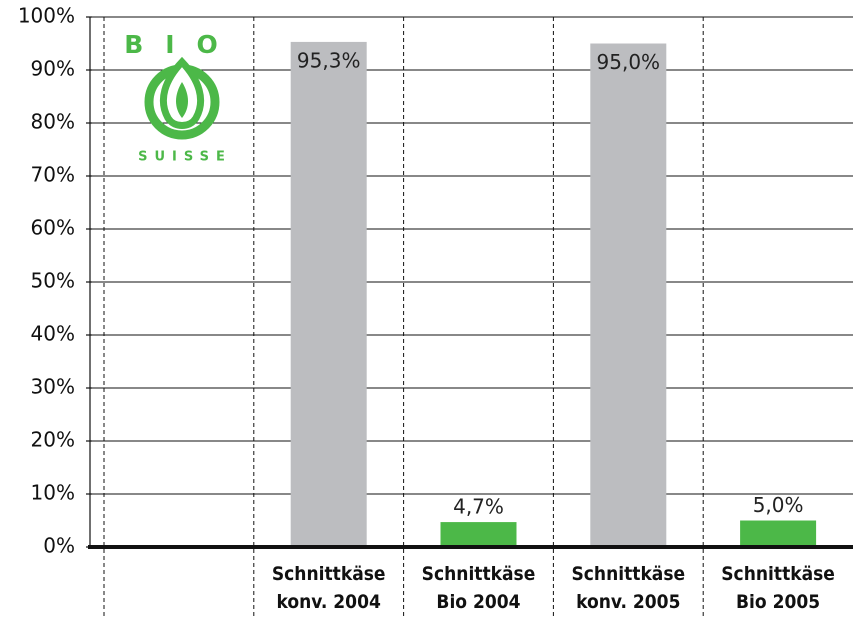  I want to click on y-tick-label: 10%, so click(53, 493).